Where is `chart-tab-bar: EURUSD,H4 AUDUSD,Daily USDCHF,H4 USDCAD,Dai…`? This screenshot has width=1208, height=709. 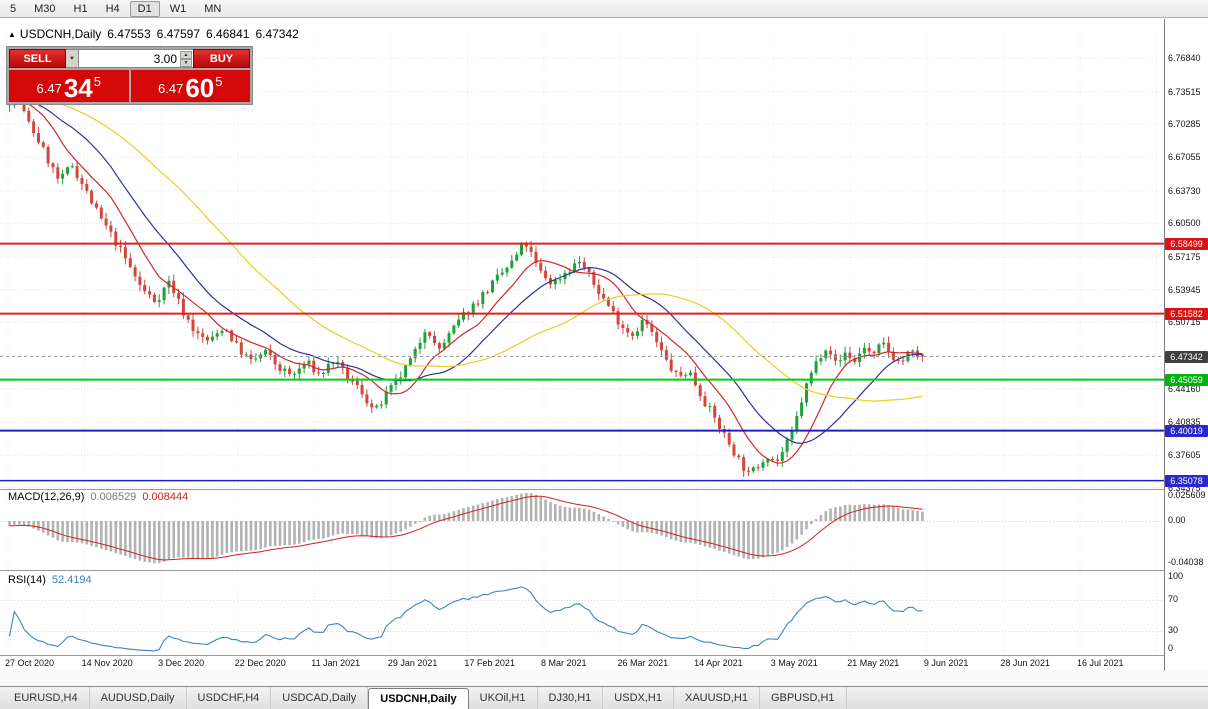
chart-tab-bar: EURUSD,H4 AUDUSD,Daily USDCHF,H4 USDCAD,Dai… is located at coordinates (604, 697).